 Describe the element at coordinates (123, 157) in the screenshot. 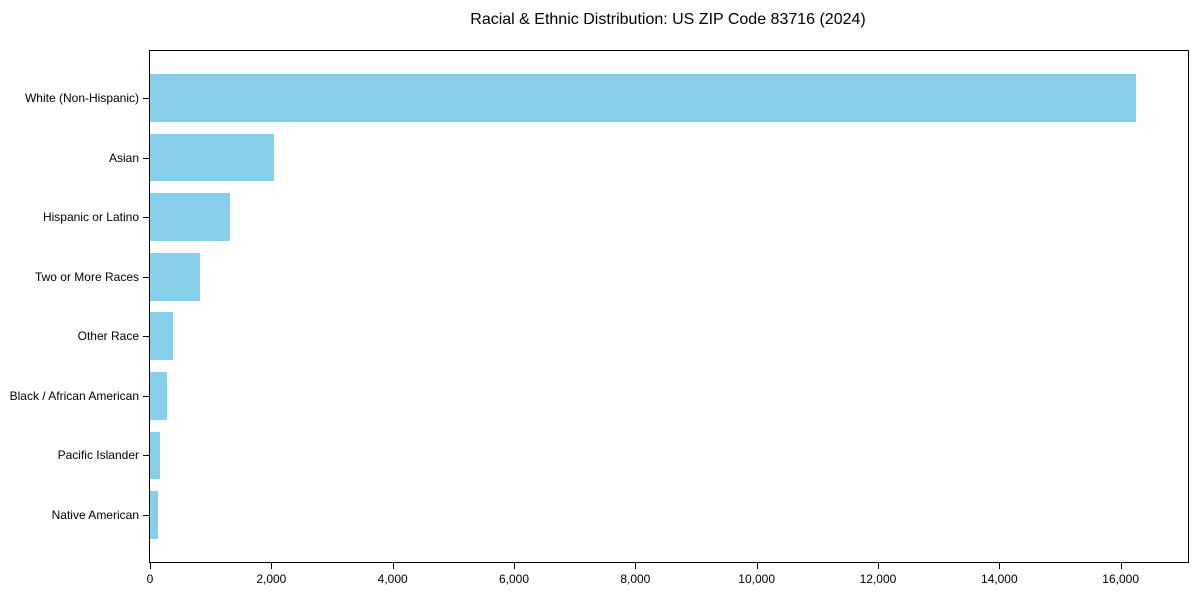

I see `y-tick-label: Asian` at that location.